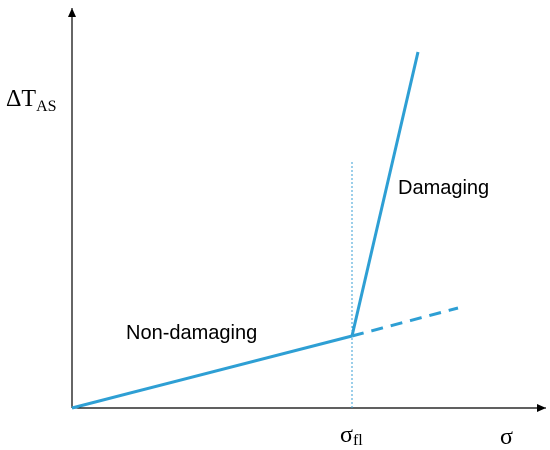 Image resolution: width=550 pixels, height=450 pixels. What do you see at coordinates (385, 194) in the screenshot?
I see `damaging-line` at bounding box center [385, 194].